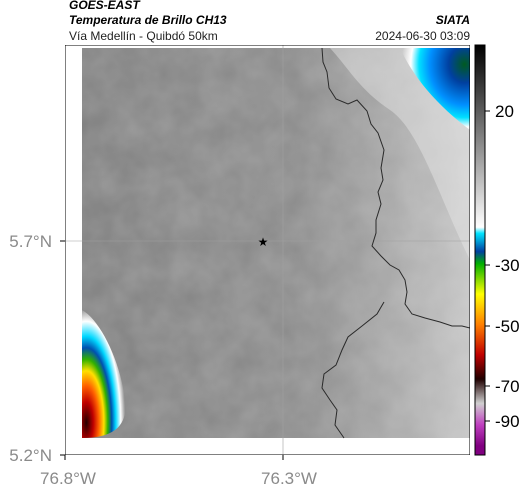 The image size is (526, 491). I want to click on lon-tick-label: 76.3°W, so click(289, 478).